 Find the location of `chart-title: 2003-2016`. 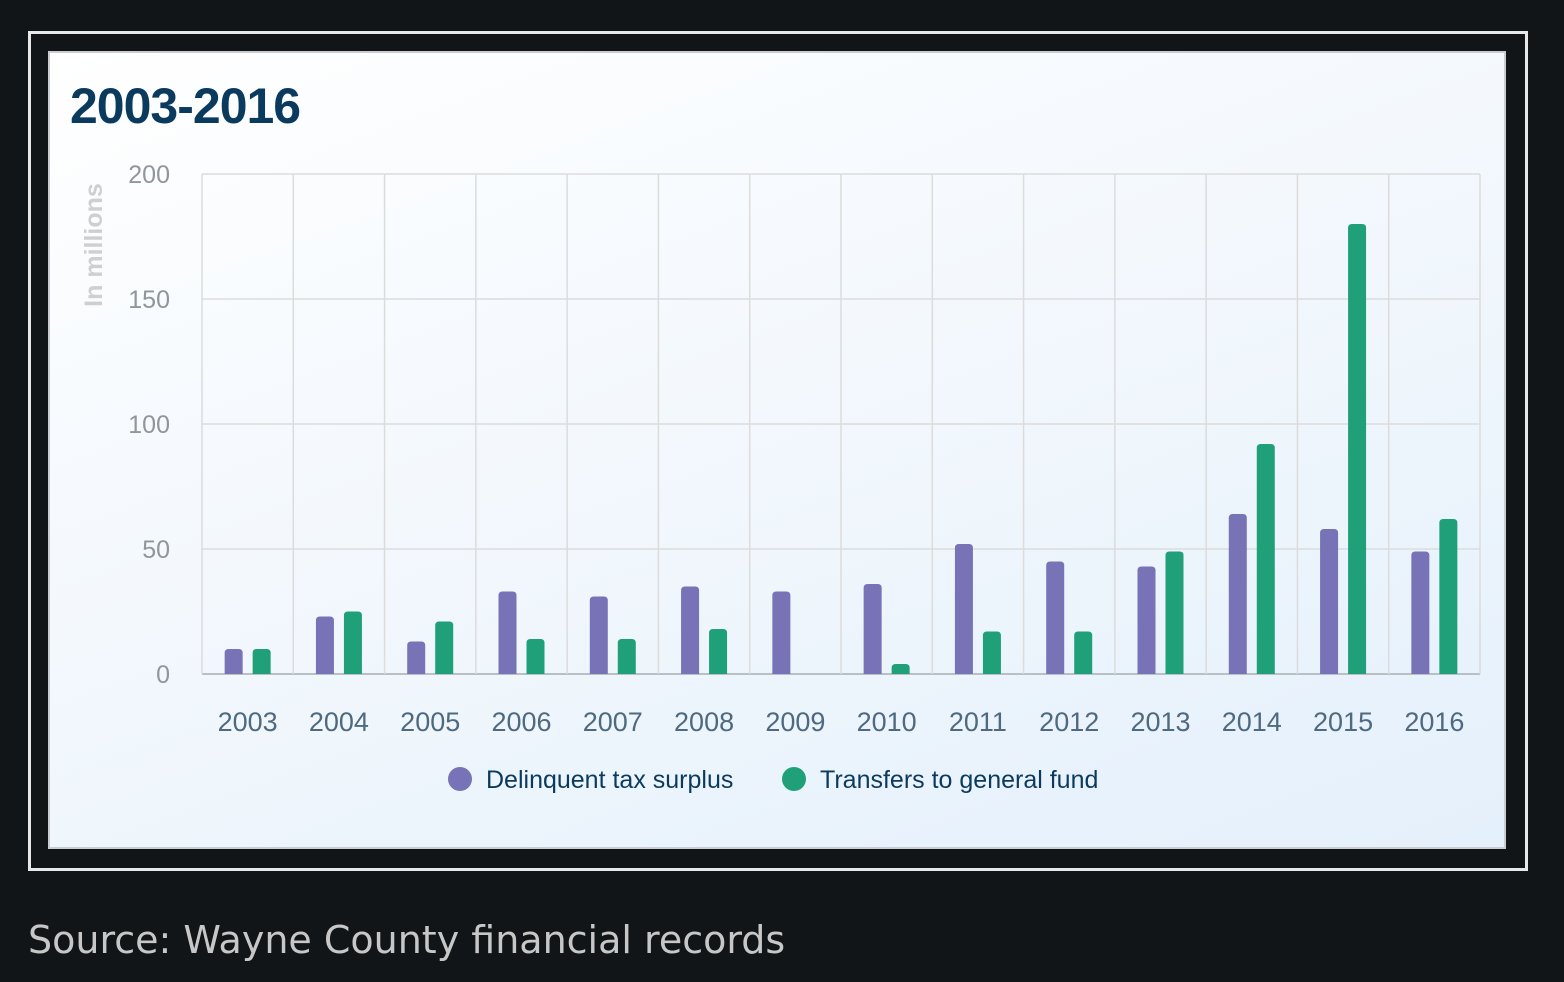

chart-title: 2003-2016 is located at coordinates (185, 106).